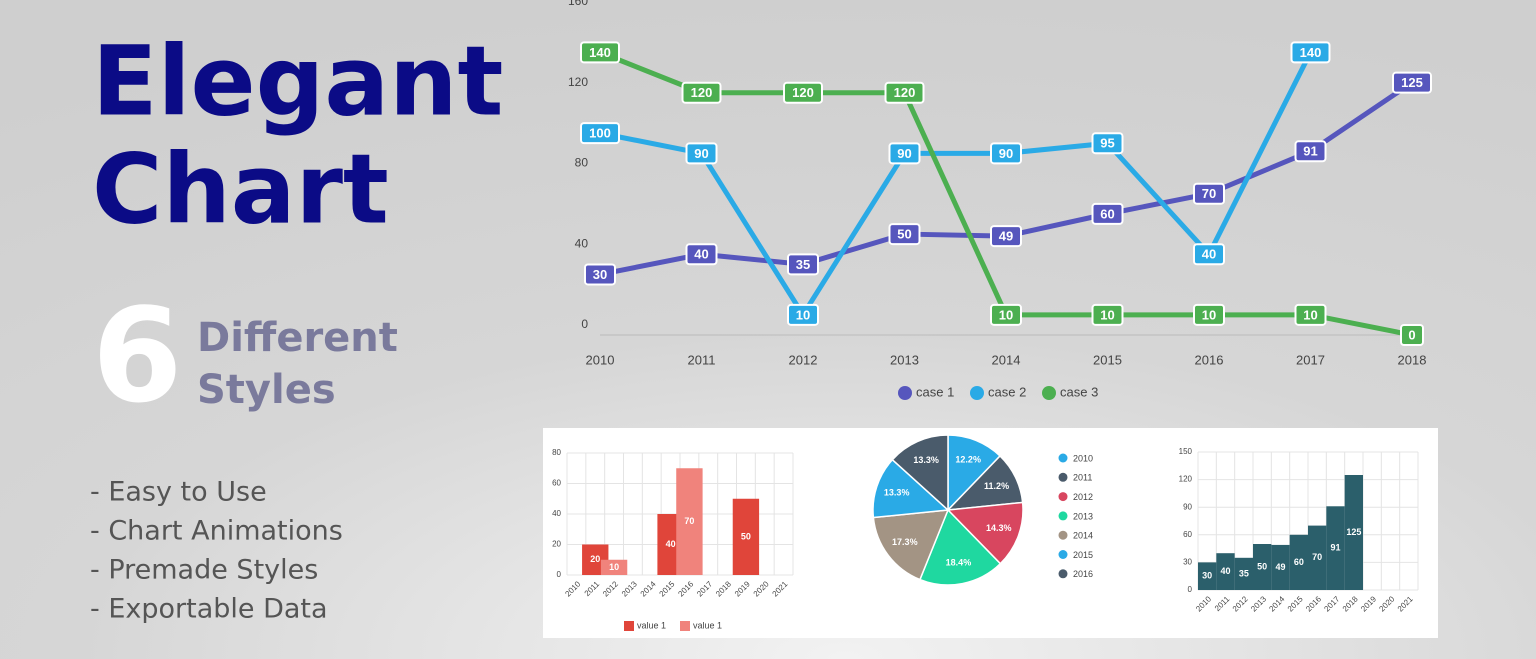 The image size is (1536, 659). What do you see at coordinates (1083, 555) in the screenshot?
I see `legend-label: 2015` at bounding box center [1083, 555].